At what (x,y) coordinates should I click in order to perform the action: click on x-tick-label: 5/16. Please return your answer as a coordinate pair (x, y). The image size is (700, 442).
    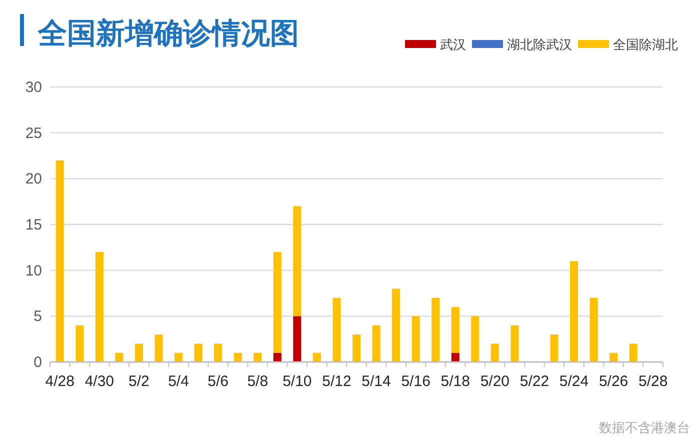
    Looking at the image, I should click on (415, 381).